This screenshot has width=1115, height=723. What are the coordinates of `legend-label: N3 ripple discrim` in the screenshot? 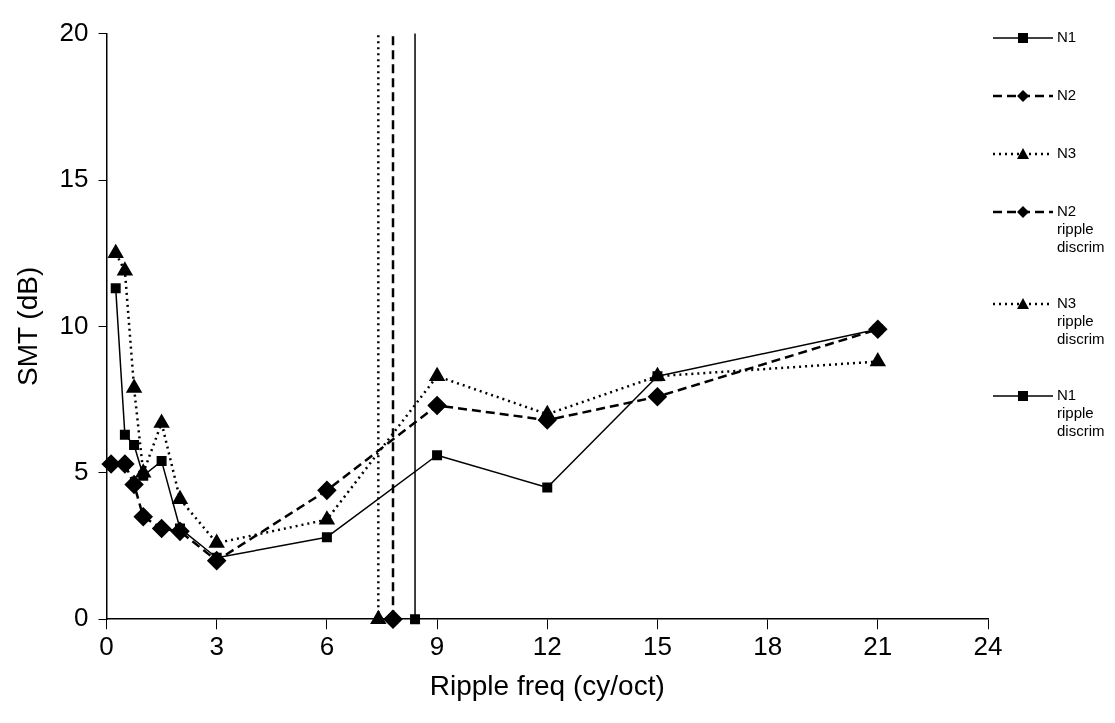 It's located at (1081, 321).